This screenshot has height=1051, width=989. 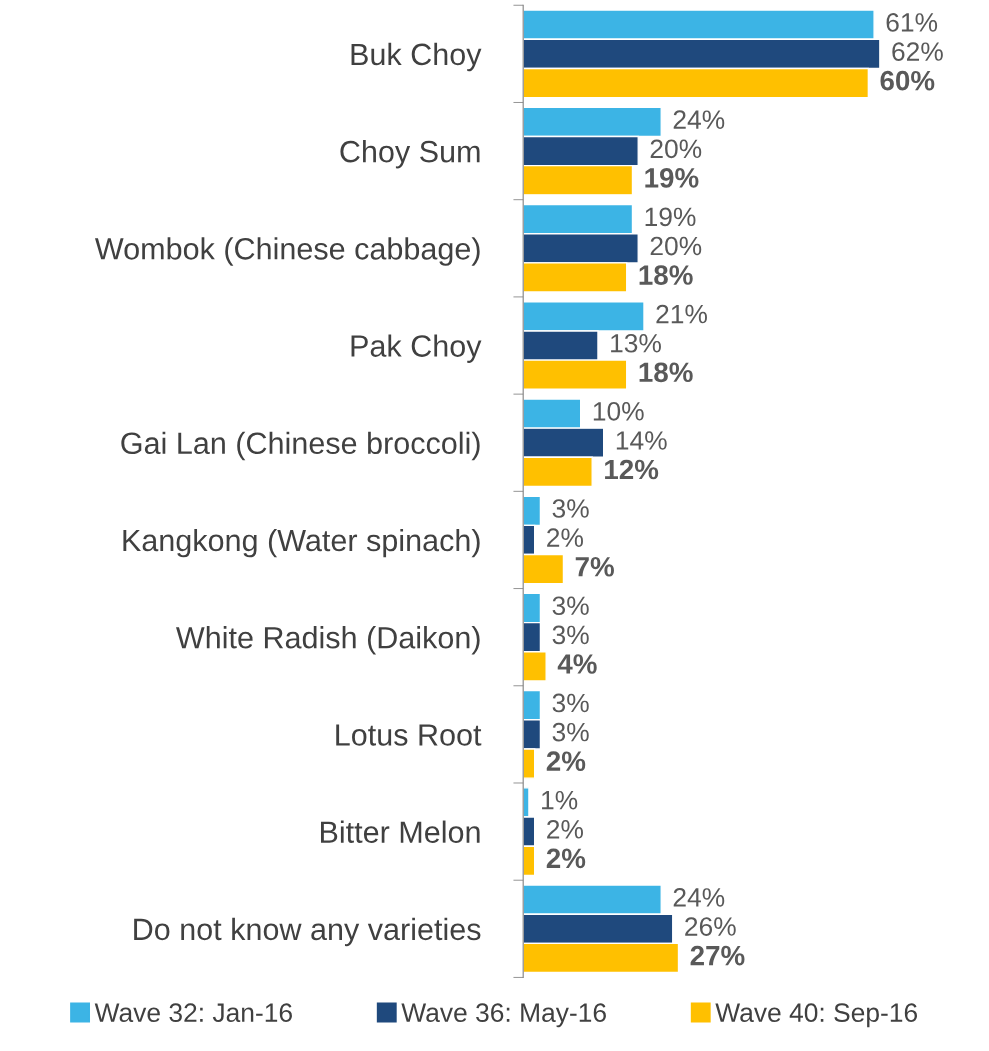 What do you see at coordinates (560, 800) in the screenshot?
I see `data-label: 1%` at bounding box center [560, 800].